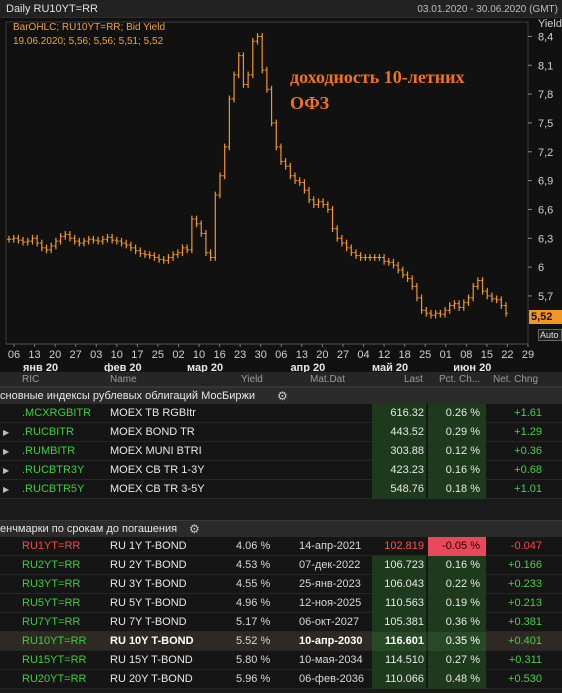 This screenshot has height=693, width=562. What do you see at coordinates (253, 622) in the screenshot?
I see `yield-cell: 5.17 %` at bounding box center [253, 622].